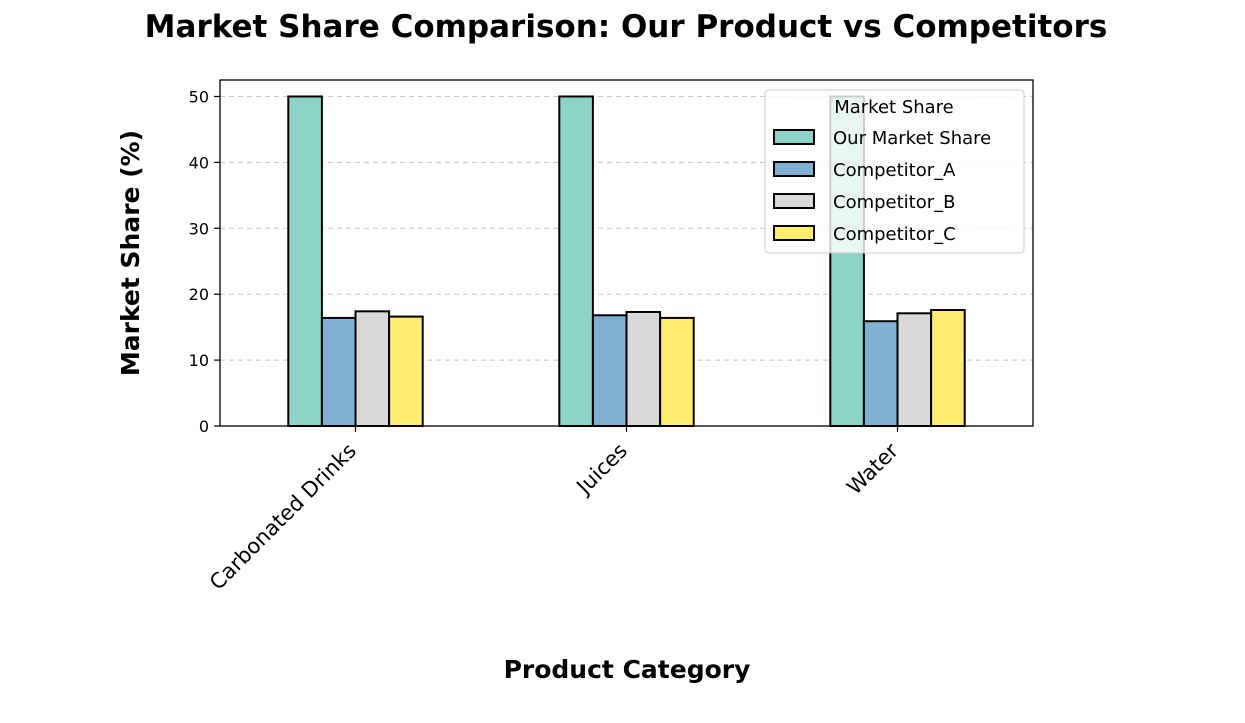 Image resolution: width=1245 pixels, height=723 pixels. What do you see at coordinates (204, 426) in the screenshot?
I see `y-tick-label: 0` at bounding box center [204, 426].